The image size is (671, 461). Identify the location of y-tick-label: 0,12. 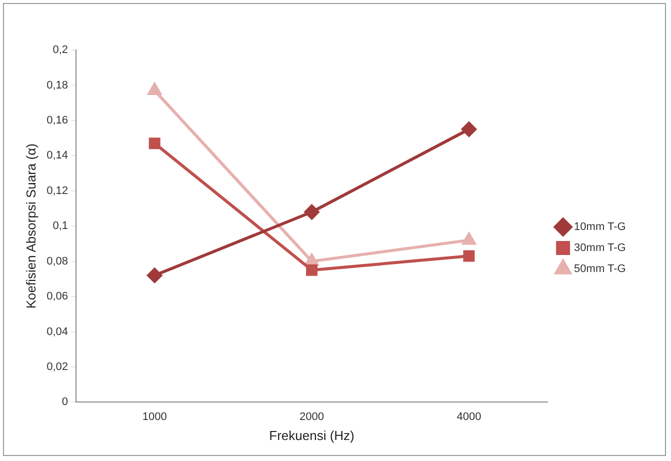
(57, 190).